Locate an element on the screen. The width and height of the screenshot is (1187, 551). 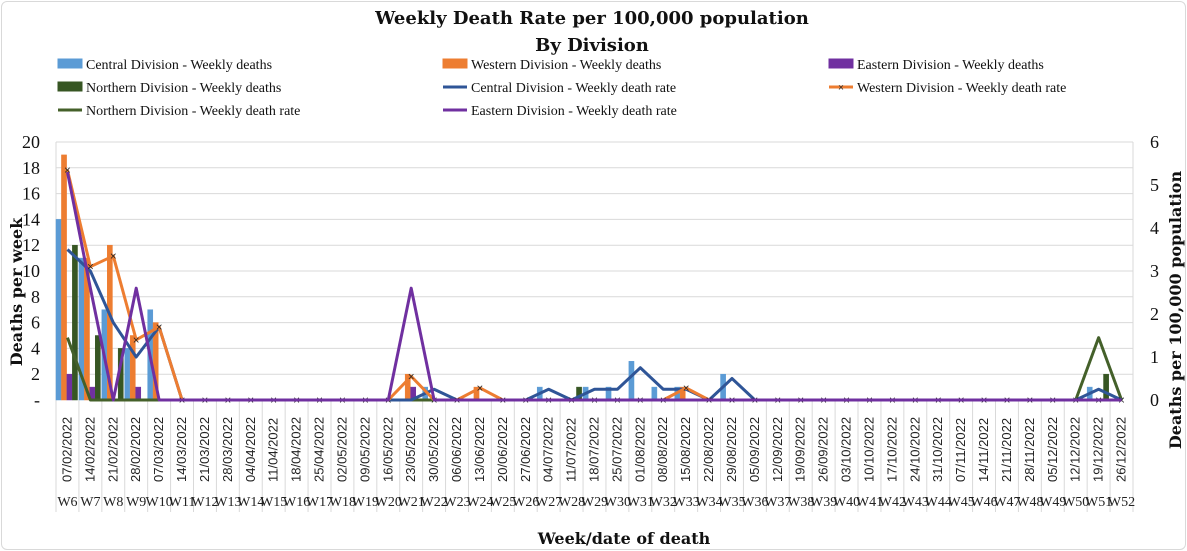
x-date-label: 20/06/2022 is located at coordinates (502, 449).